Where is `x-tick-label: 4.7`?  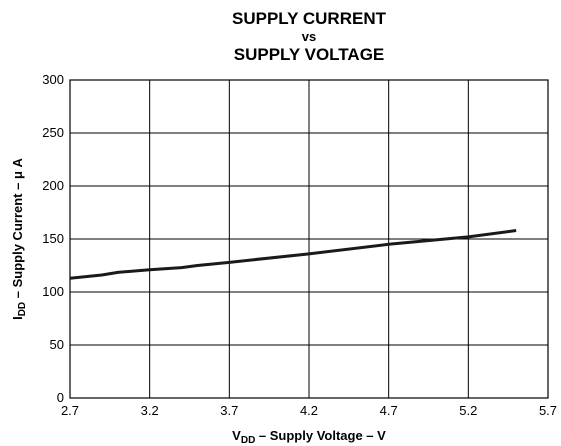
x-tick-label: 4.7 is located at coordinates (389, 410).